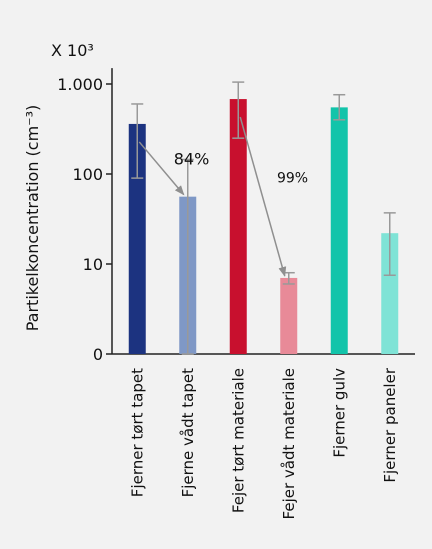 This screenshot has width=432, height=549. Describe the element at coordinates (80, 84) in the screenshot. I see `y-tick-label: 1.000` at that location.